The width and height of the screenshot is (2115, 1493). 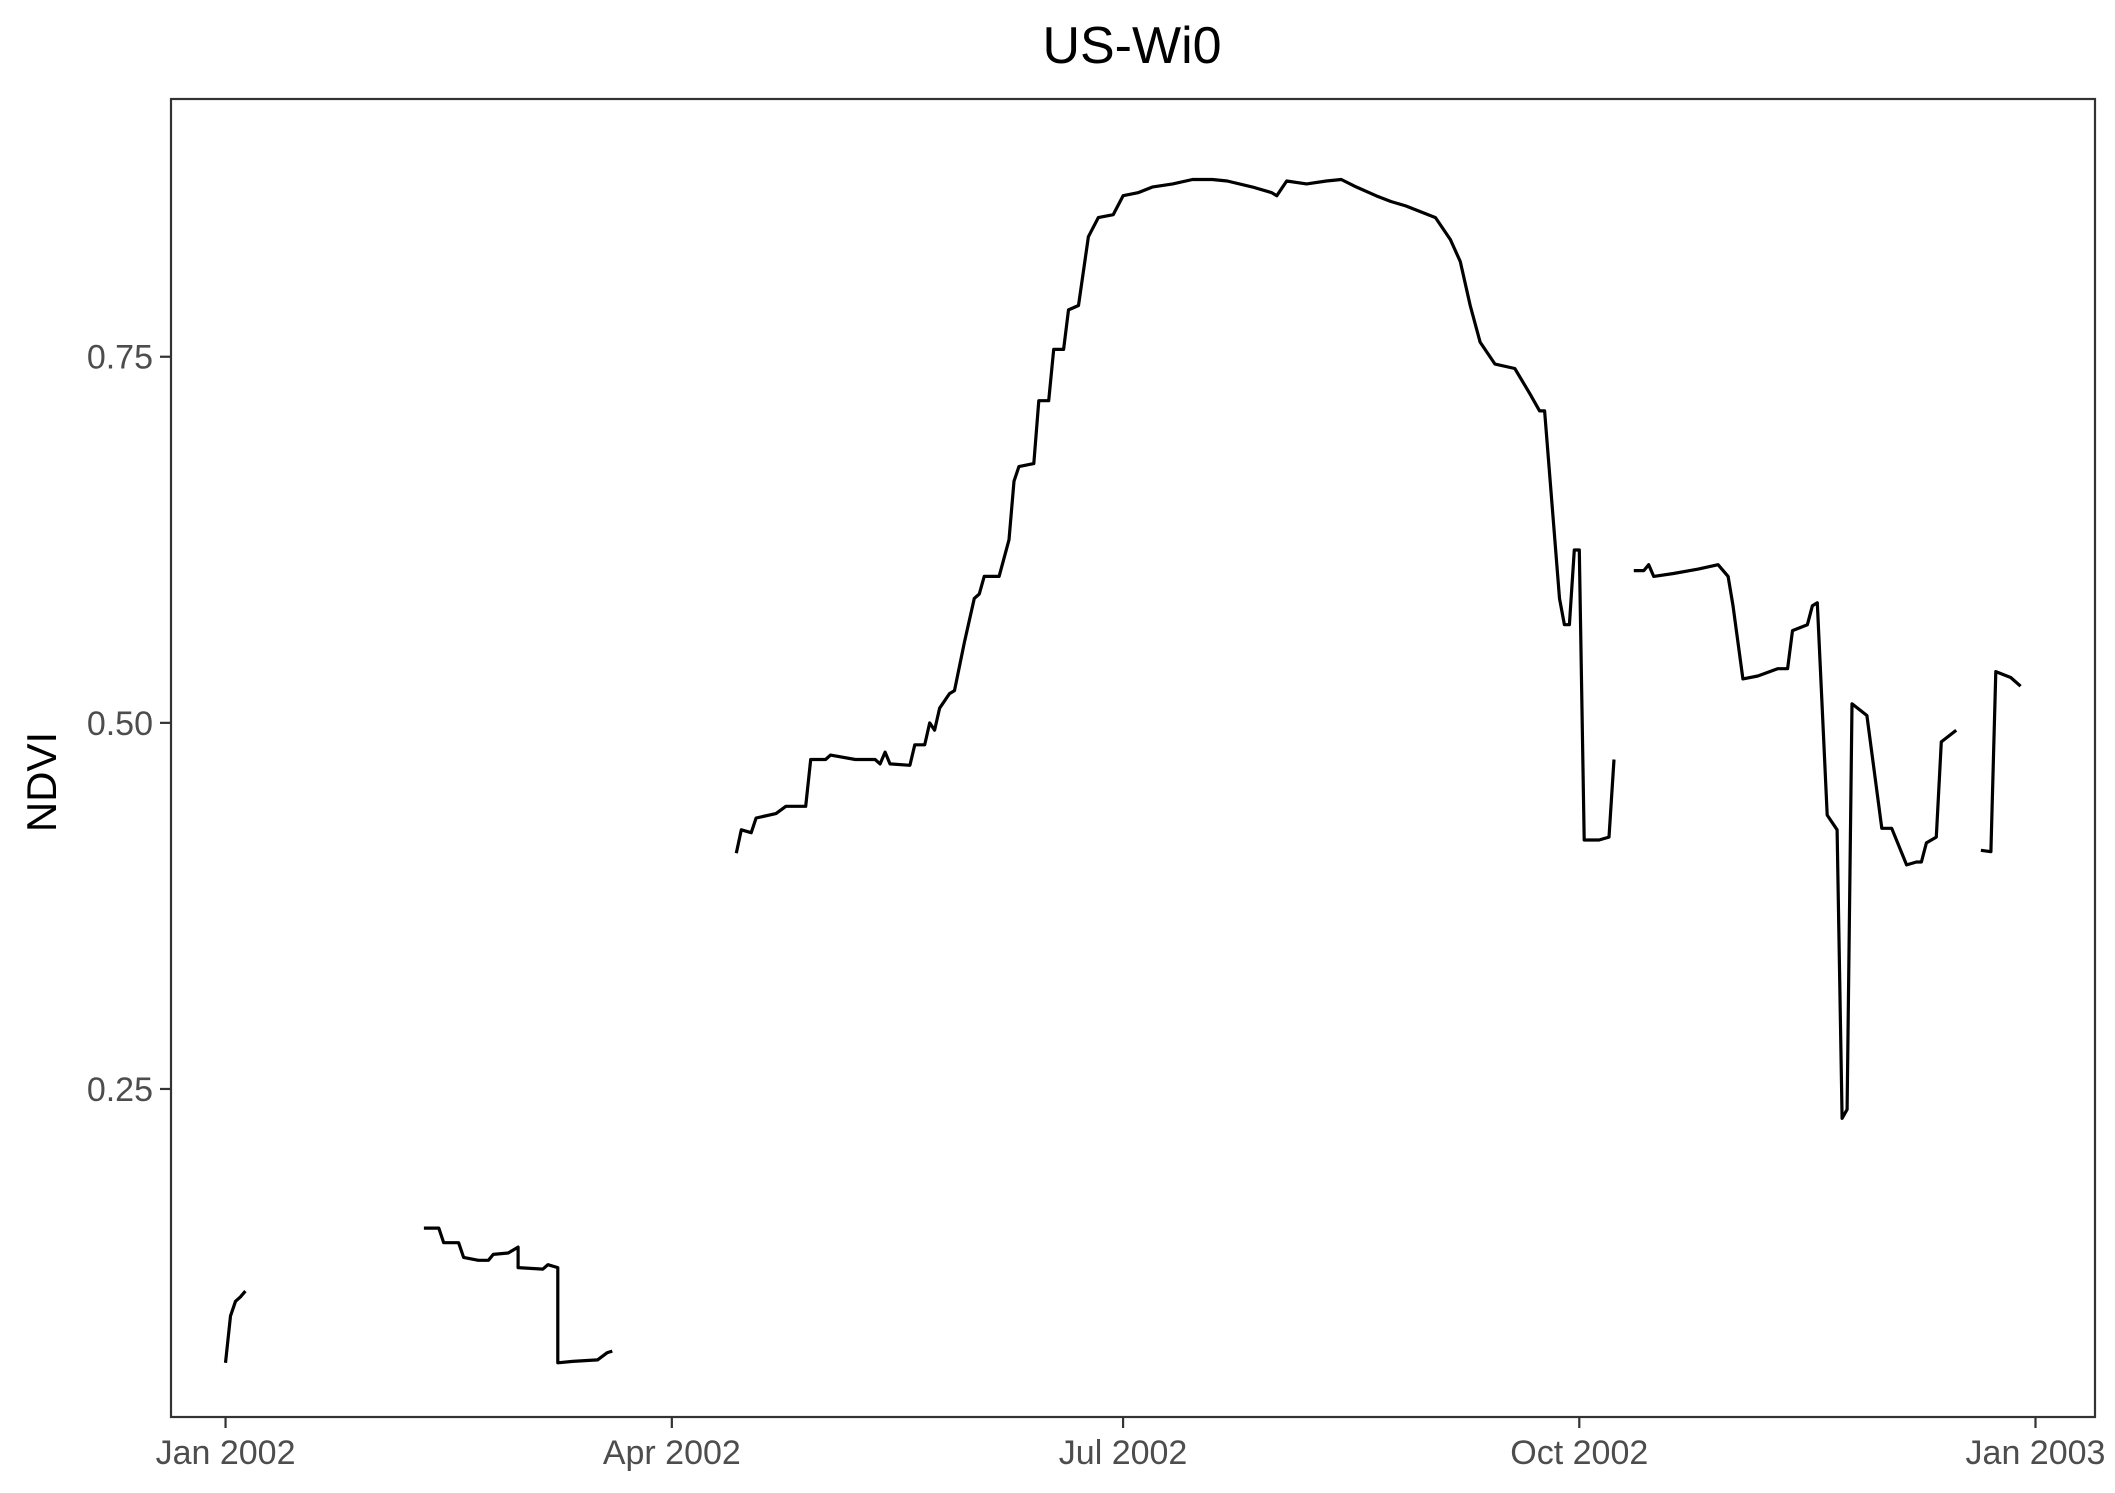 I want to click on x-tick-label: Jul 2002, so click(x=1123, y=1453).